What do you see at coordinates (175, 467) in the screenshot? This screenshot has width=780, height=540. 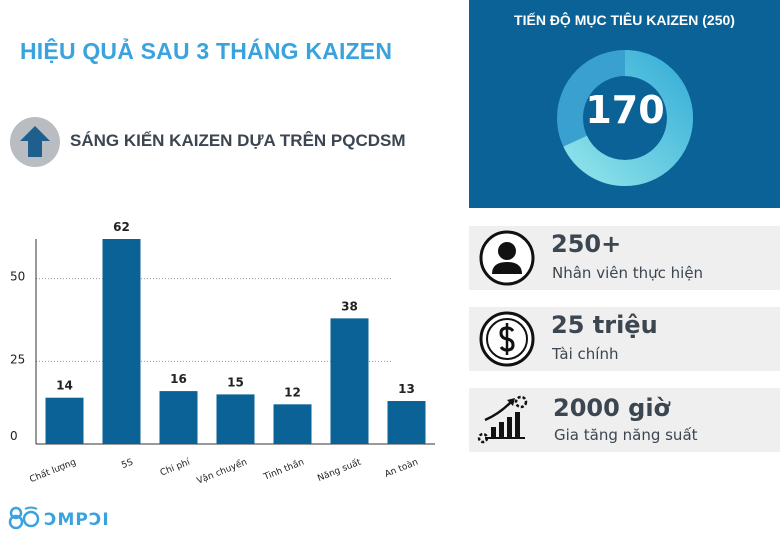 I see `x-tick-label: Chi phí` at bounding box center [175, 467].